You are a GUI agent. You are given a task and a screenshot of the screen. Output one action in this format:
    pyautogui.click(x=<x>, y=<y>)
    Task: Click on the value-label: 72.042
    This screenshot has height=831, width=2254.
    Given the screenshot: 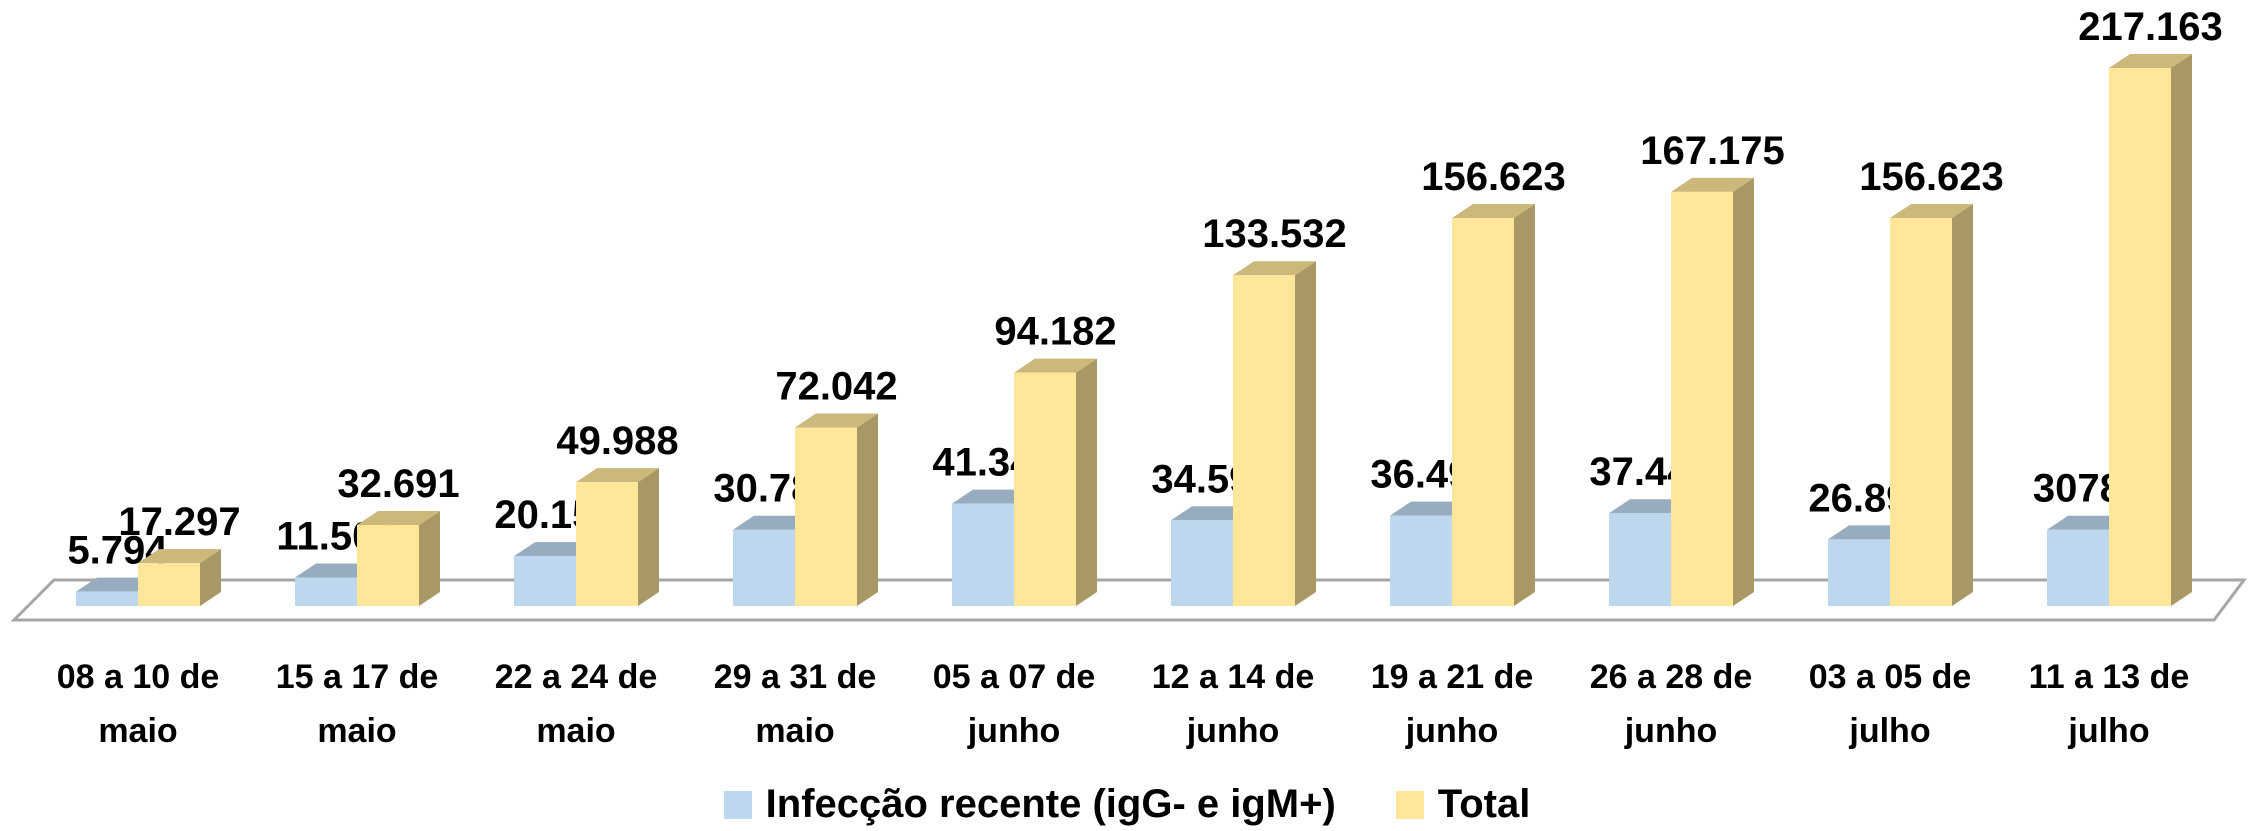 What is the action you would take?
    pyautogui.click(x=836, y=387)
    